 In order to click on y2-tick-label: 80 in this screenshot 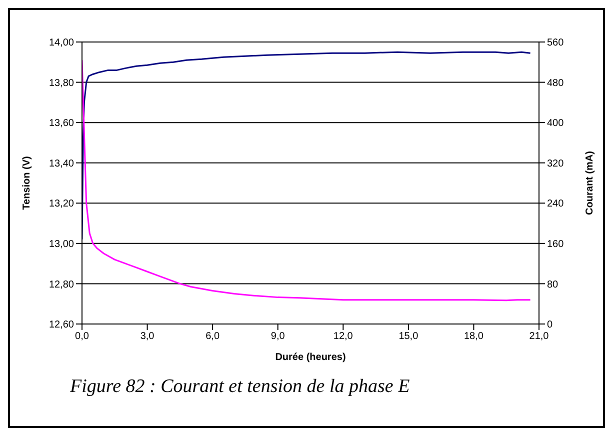, I will do `click(553, 284)`.